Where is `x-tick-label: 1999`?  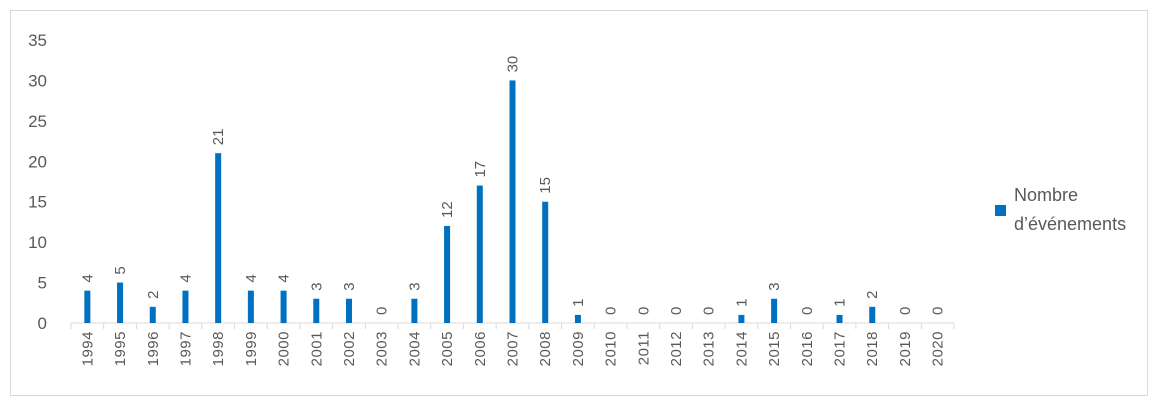 x-tick-label: 1999 is located at coordinates (251, 348).